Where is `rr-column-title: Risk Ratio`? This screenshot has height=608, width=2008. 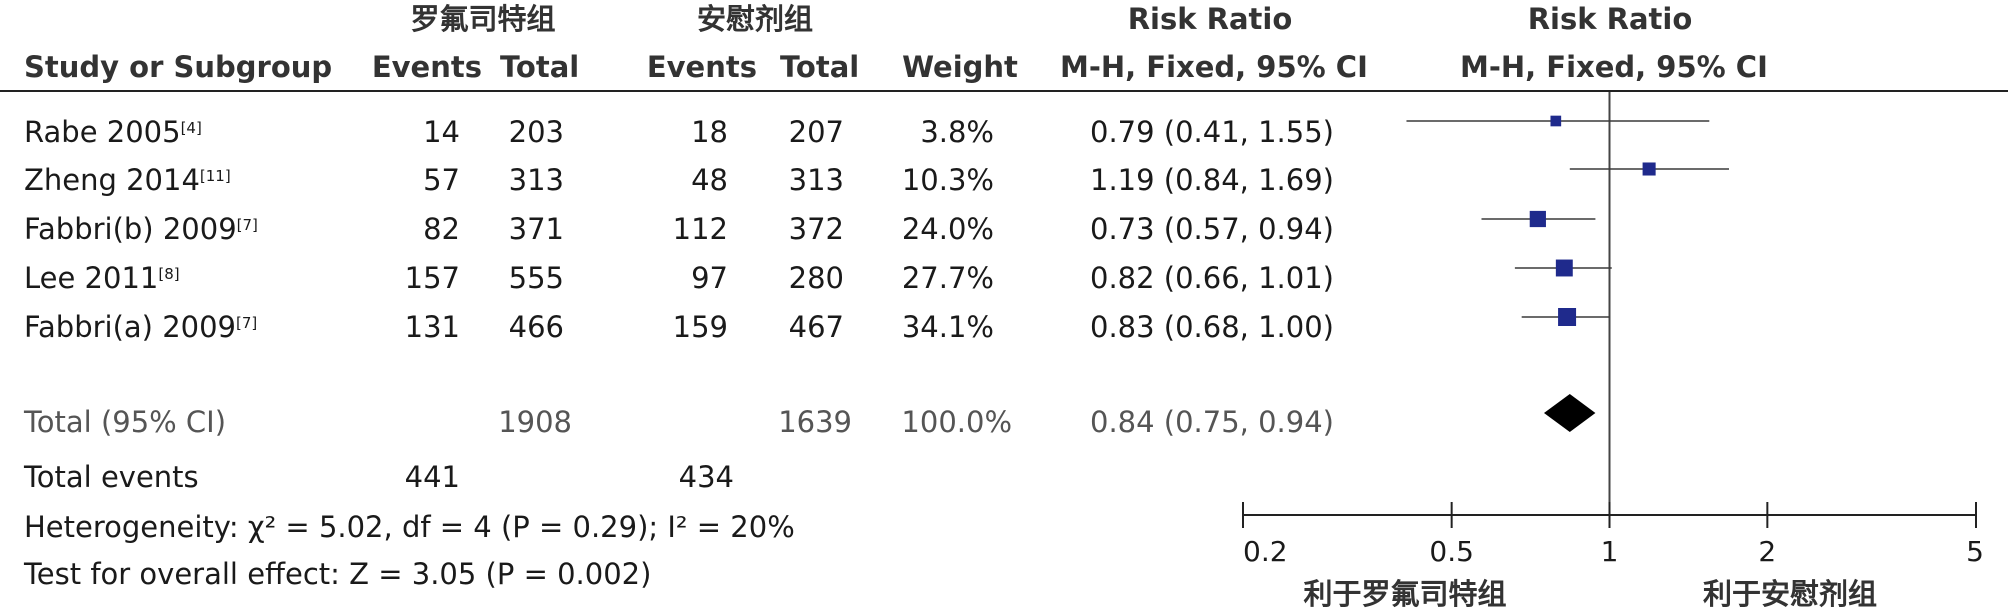 rr-column-title: Risk Ratio is located at coordinates (1210, 19).